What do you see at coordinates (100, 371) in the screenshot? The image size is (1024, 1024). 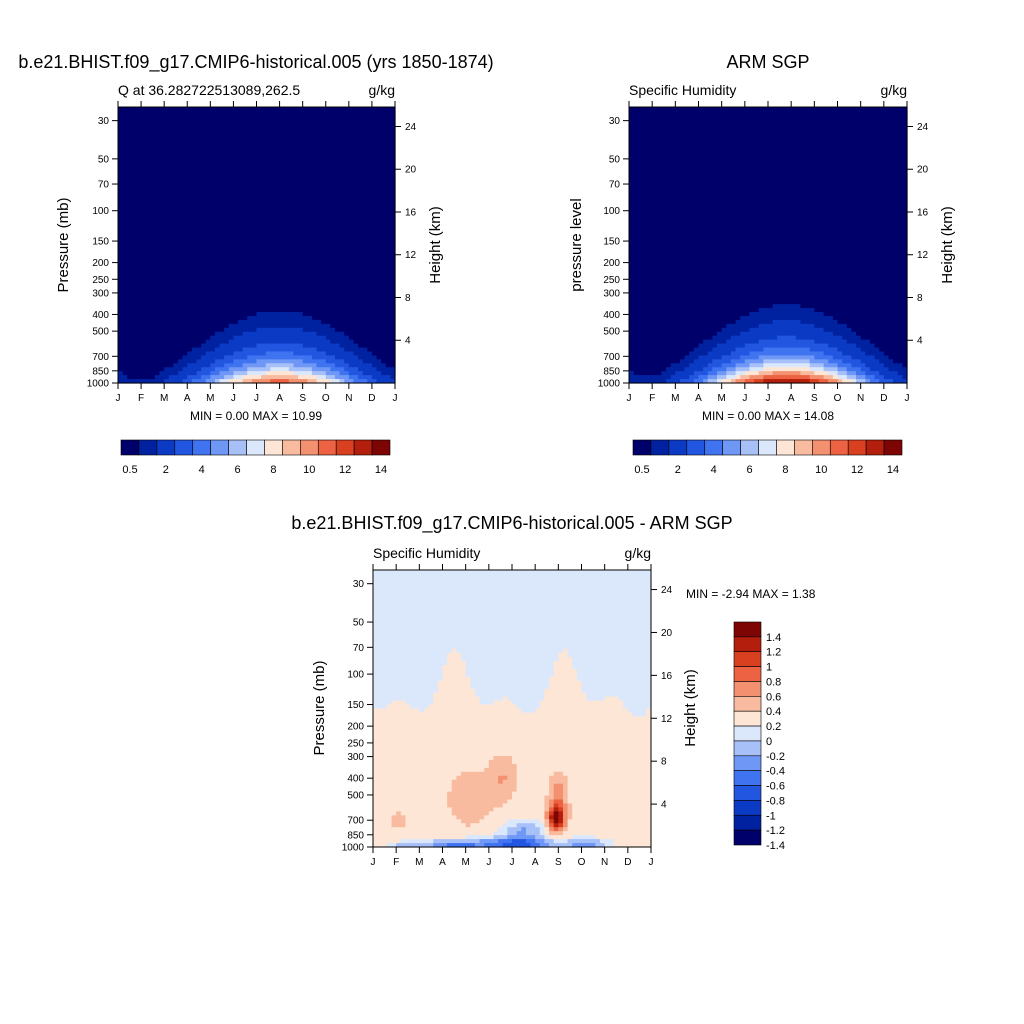 I see `pressure-tick-label: 850` at bounding box center [100, 371].